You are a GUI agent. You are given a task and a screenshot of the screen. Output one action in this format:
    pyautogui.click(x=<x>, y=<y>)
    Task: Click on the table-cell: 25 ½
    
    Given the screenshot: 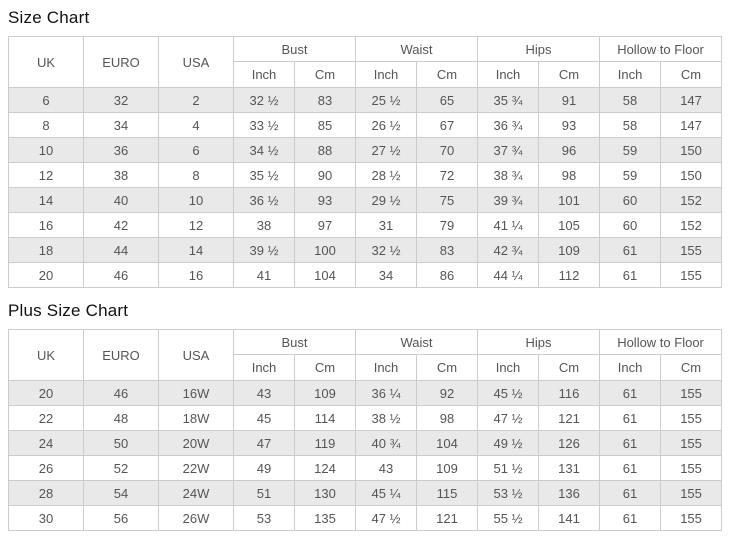 What is the action you would take?
    pyautogui.click(x=386, y=100)
    